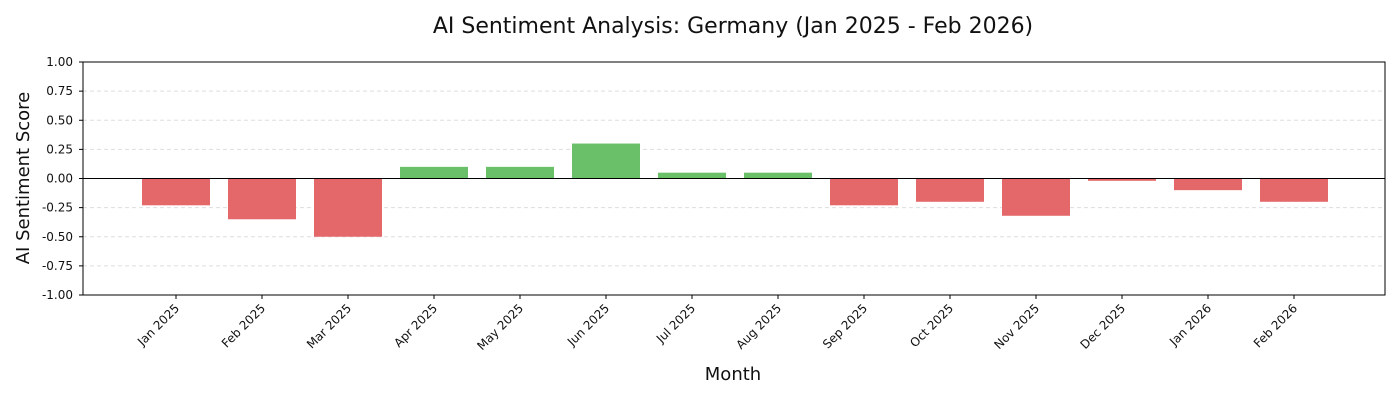 The image size is (1400, 400). I want to click on x-tick-label: Aug 2025, so click(758, 326).